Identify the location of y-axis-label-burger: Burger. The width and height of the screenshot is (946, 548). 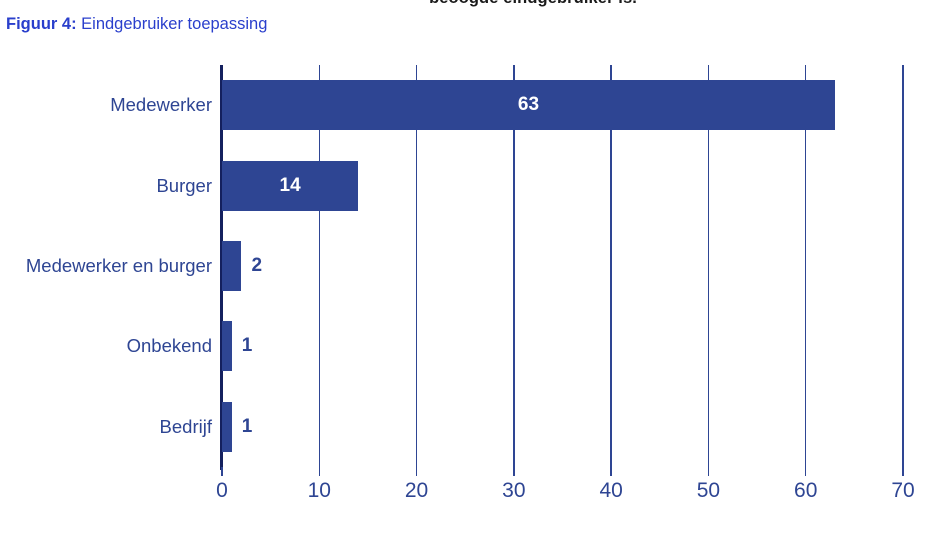
(184, 185).